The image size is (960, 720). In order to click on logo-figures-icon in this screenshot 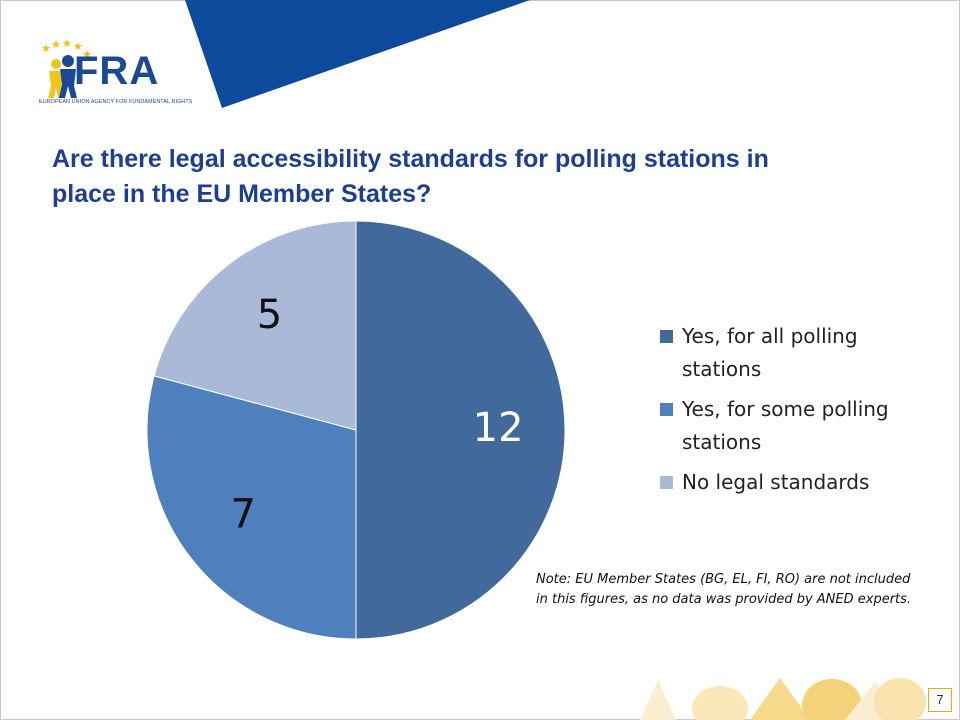, I will do `click(66, 68)`.